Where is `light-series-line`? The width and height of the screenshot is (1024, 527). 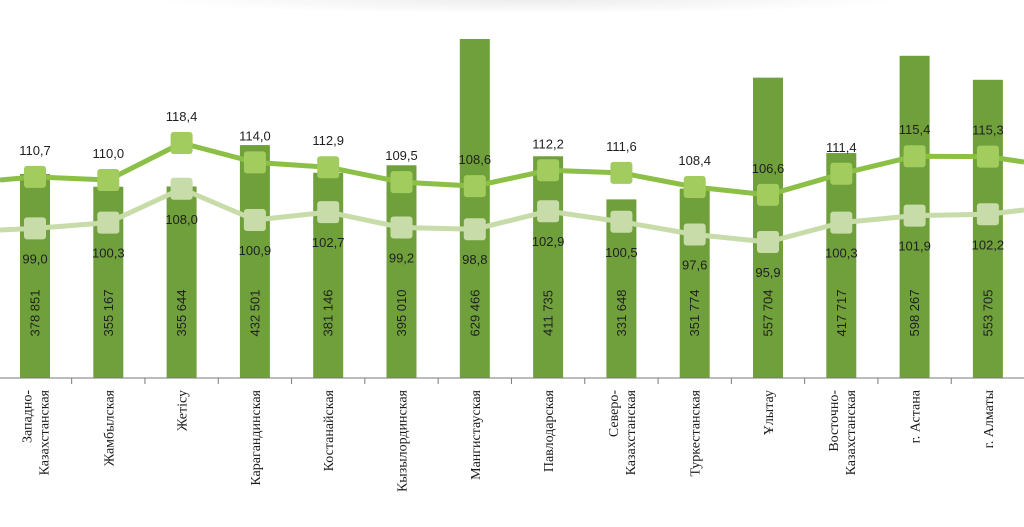 light-series-line is located at coordinates (512, 215).